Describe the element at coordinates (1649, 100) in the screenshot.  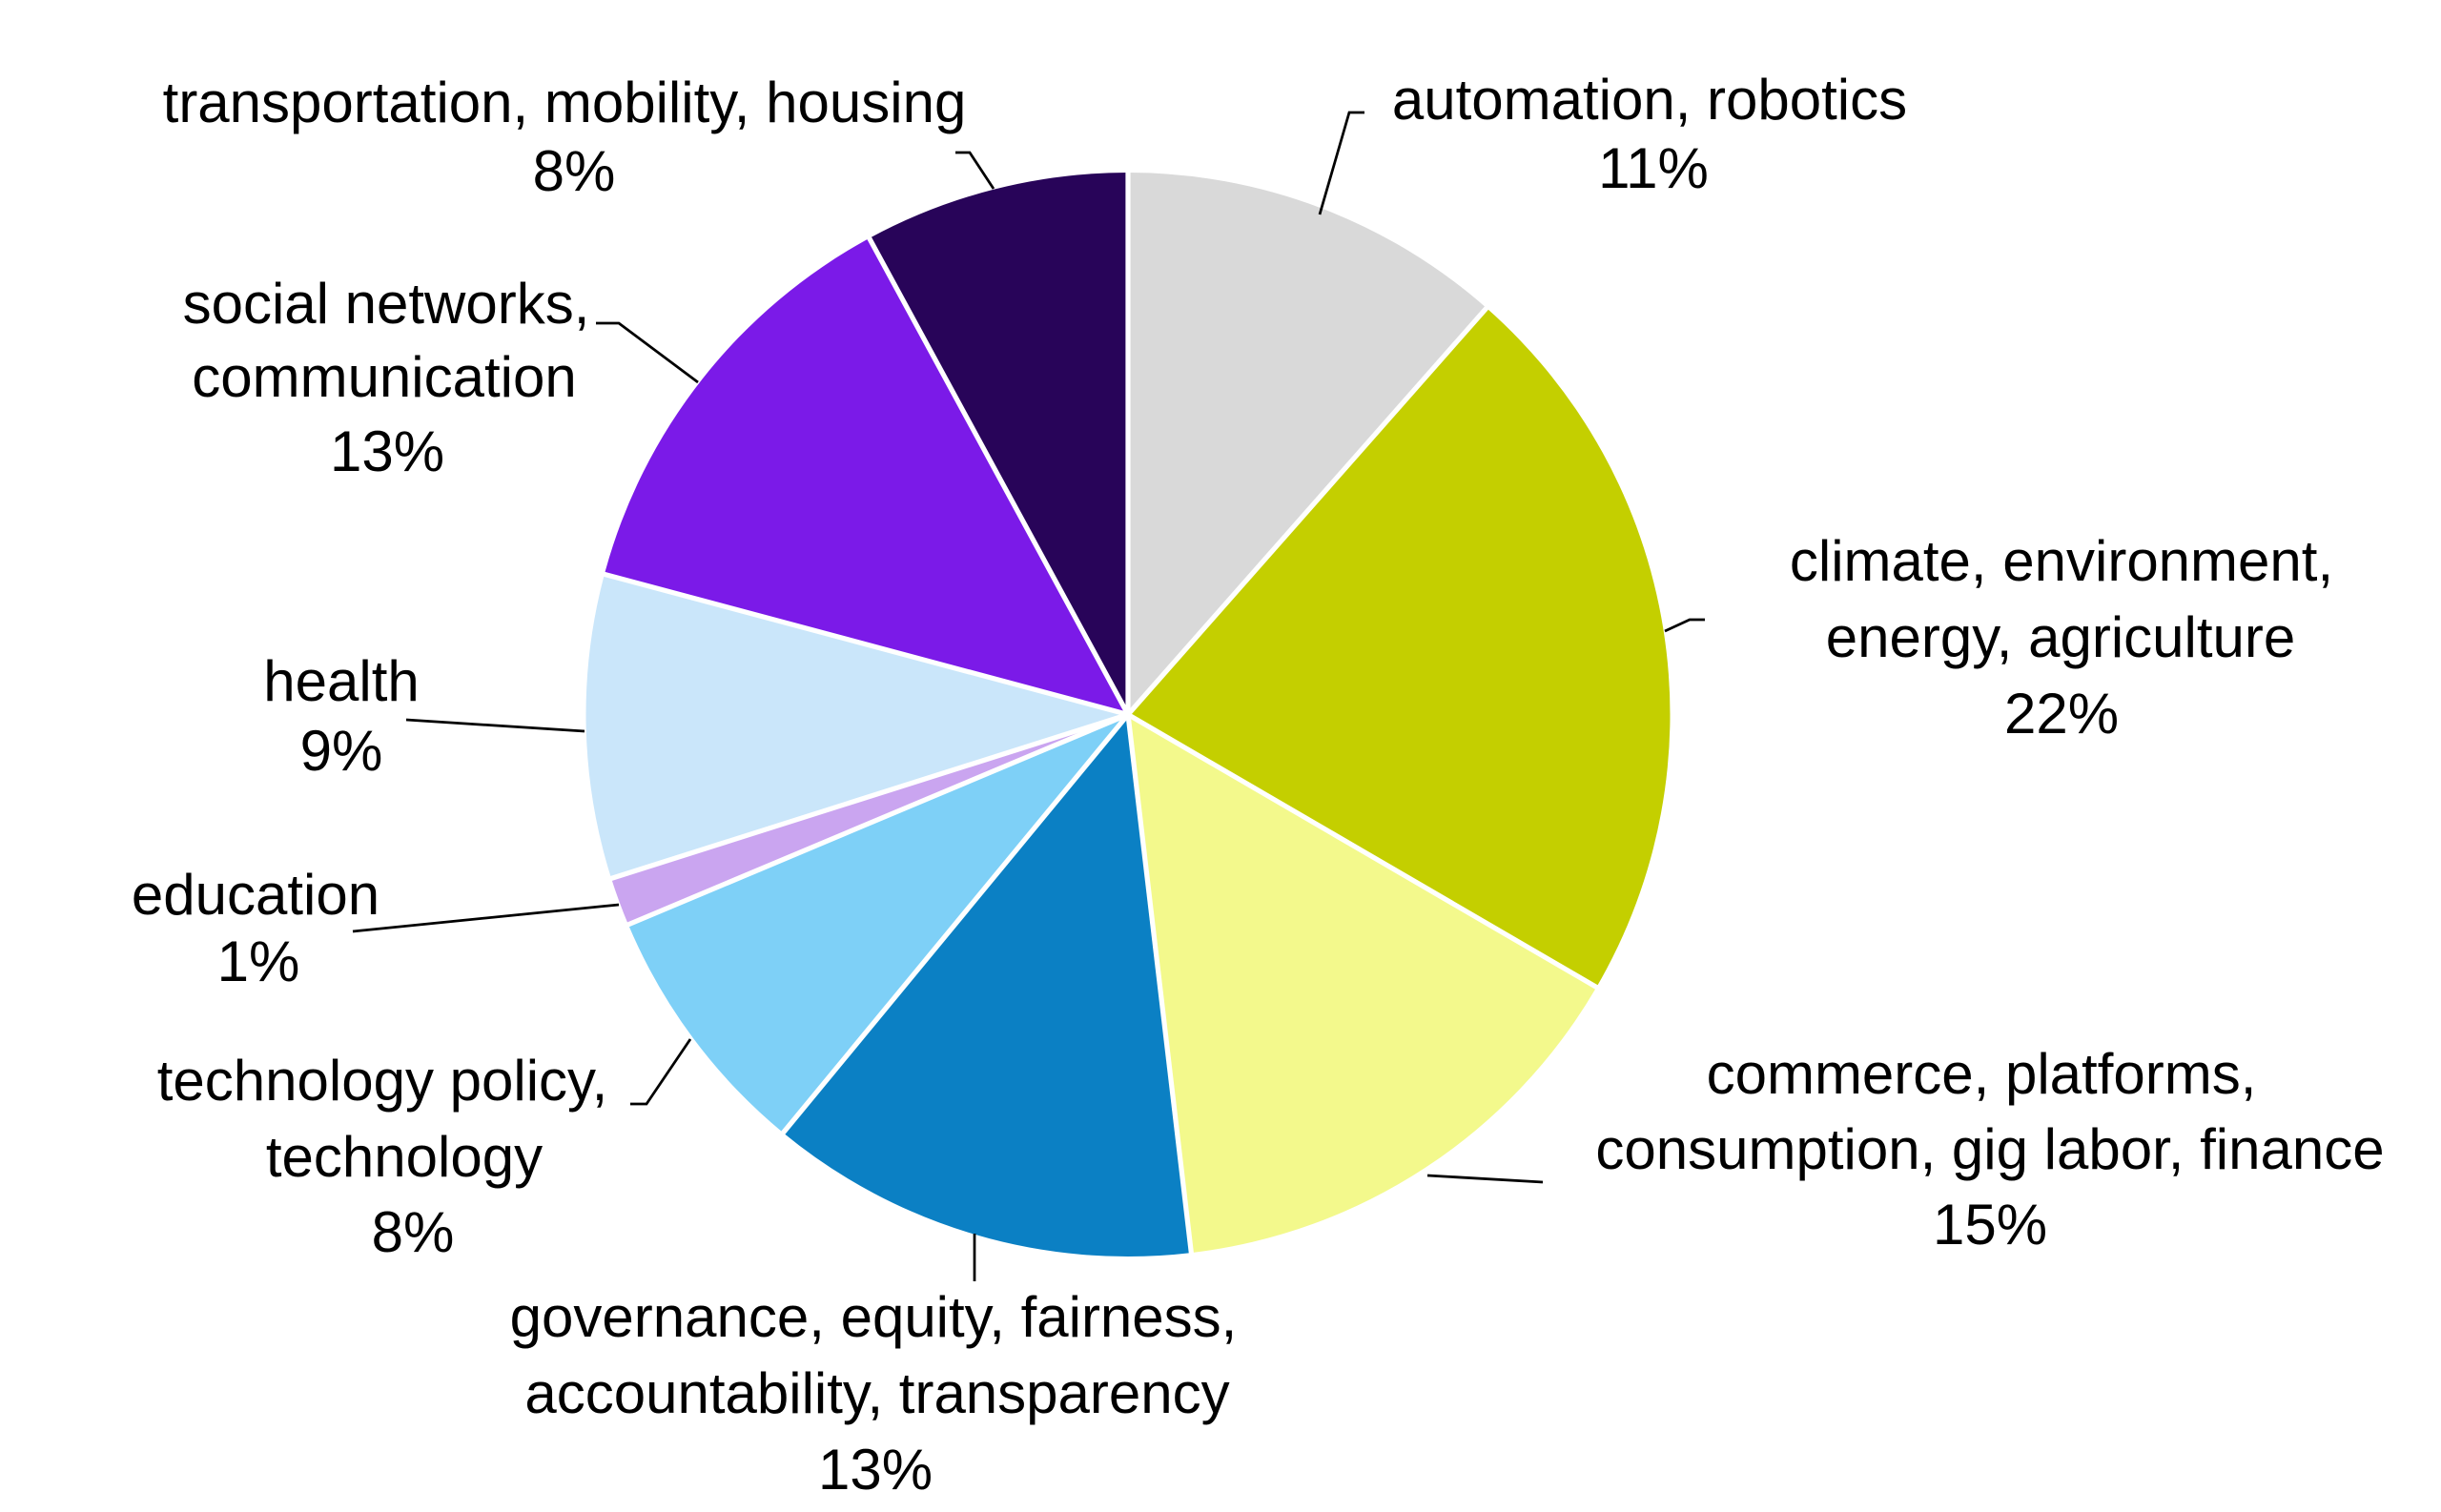
I see `svg-text: automation, robotics` at that location.